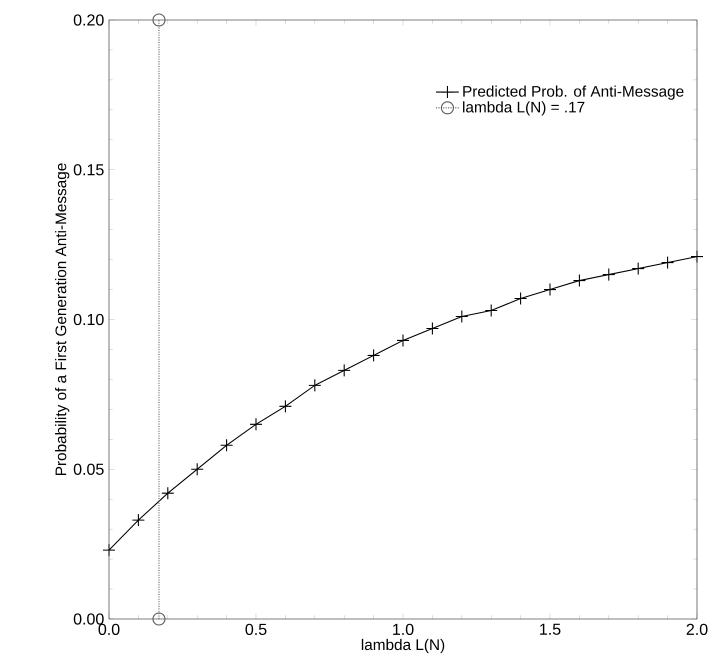  I want to click on y-tick-label: 0.00, so click(89, 619).